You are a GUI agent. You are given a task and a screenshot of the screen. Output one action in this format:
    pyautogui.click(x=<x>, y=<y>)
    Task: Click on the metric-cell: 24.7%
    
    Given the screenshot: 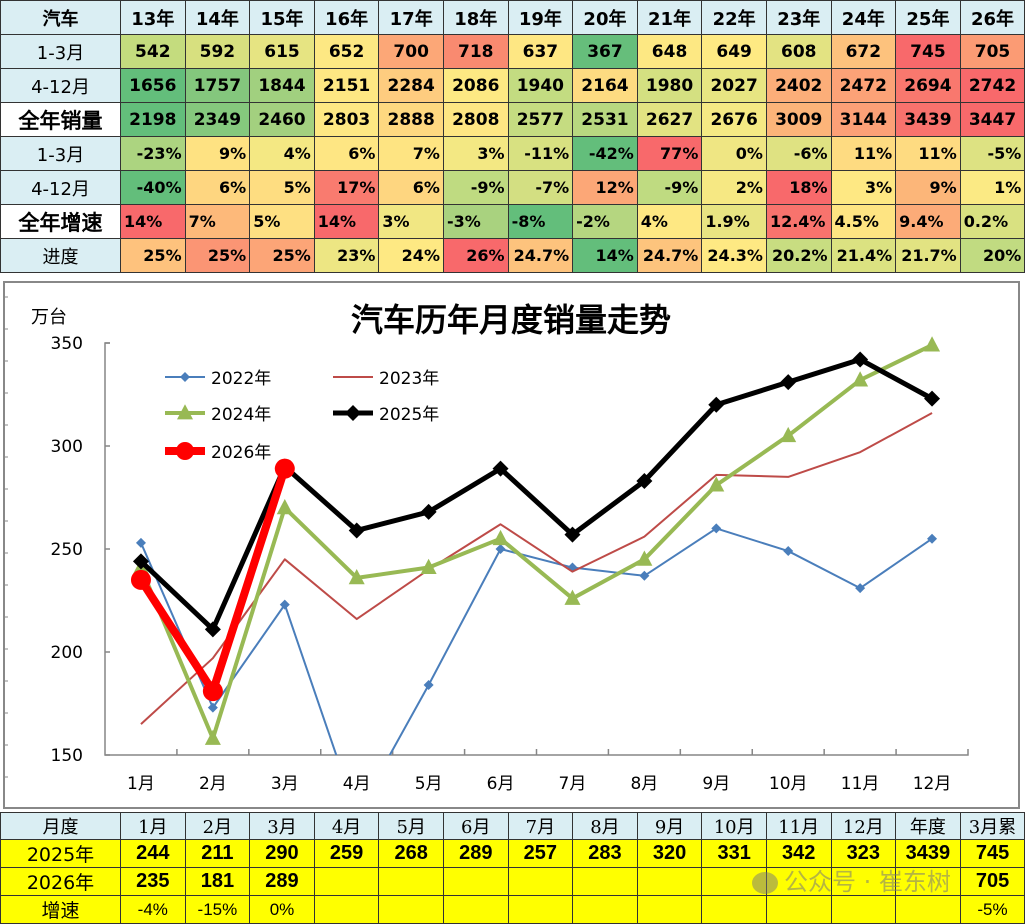 What is the action you would take?
    pyautogui.click(x=540, y=255)
    